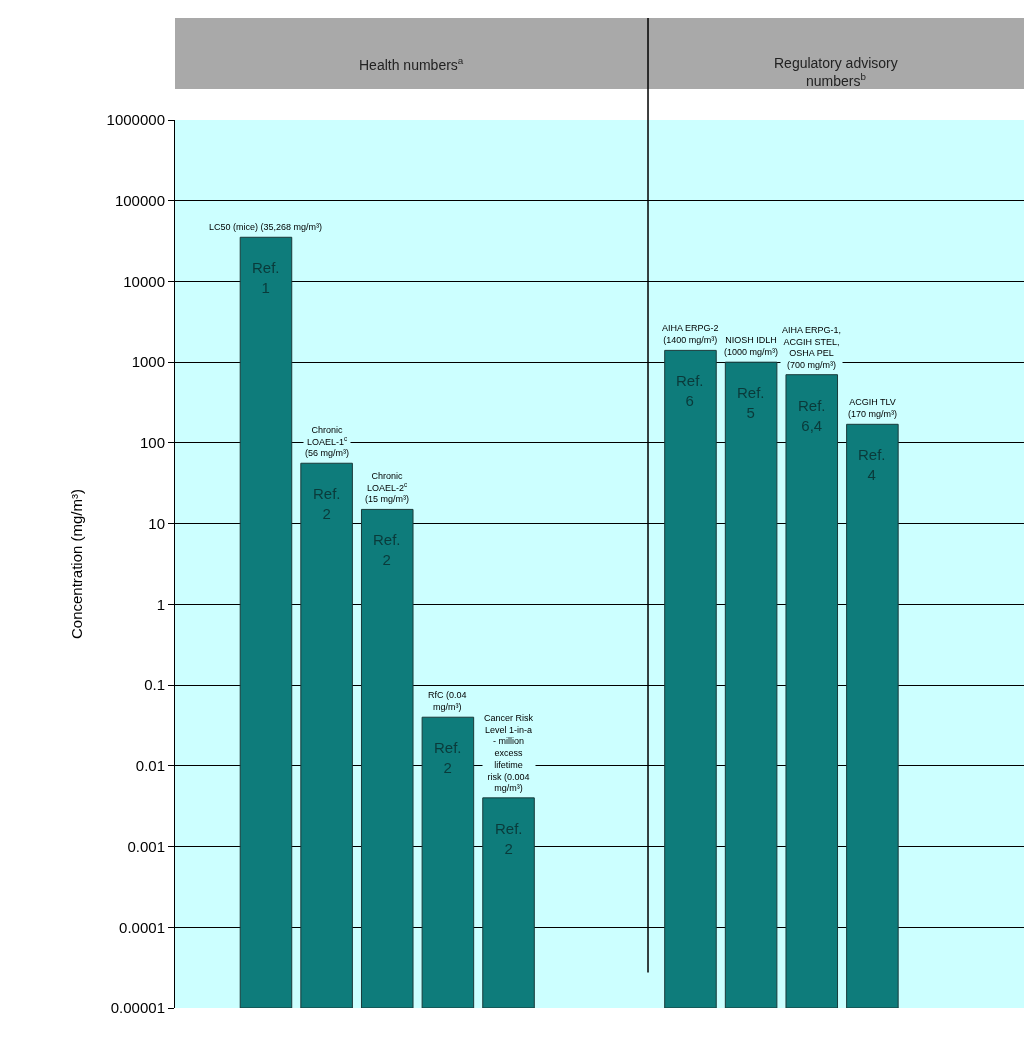 Image resolution: width=1028 pixels, height=1038 pixels. I want to click on data-label: AIHA ERPG-2 (1400 mg/m³), so click(690, 334).